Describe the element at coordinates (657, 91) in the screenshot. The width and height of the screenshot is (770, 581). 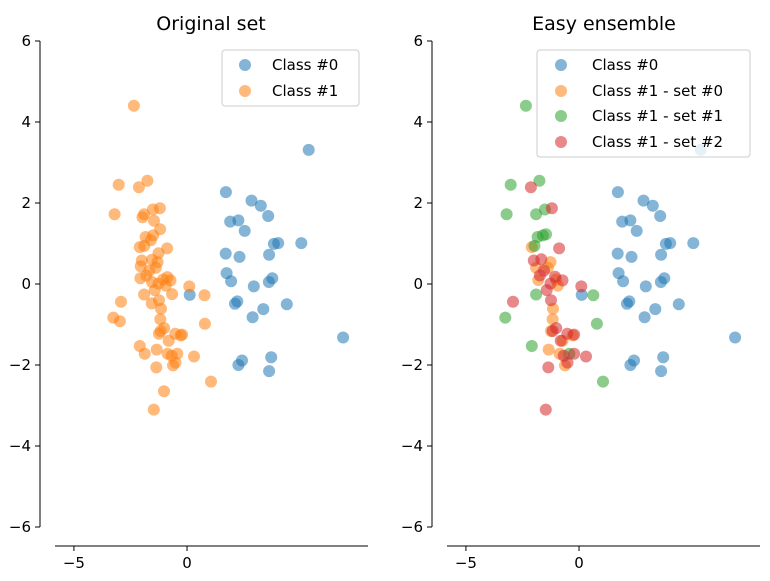
I see `legend-label-set-0: Class #1 - set #0` at that location.